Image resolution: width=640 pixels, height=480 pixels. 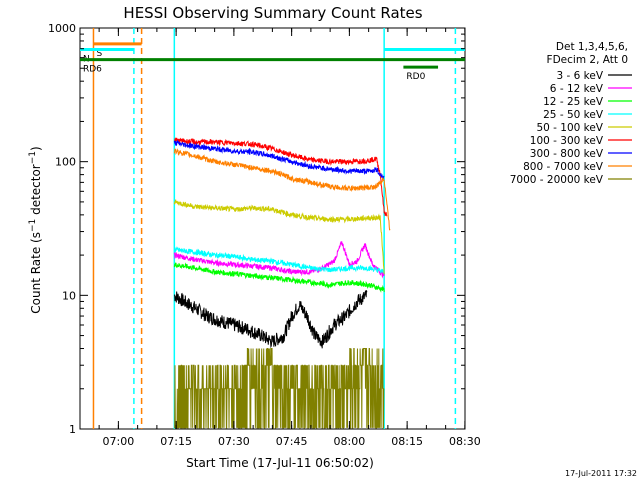 What do you see at coordinates (567, 154) in the screenshot?
I see `legend-label-6: 300 - 800 keV` at bounding box center [567, 154].